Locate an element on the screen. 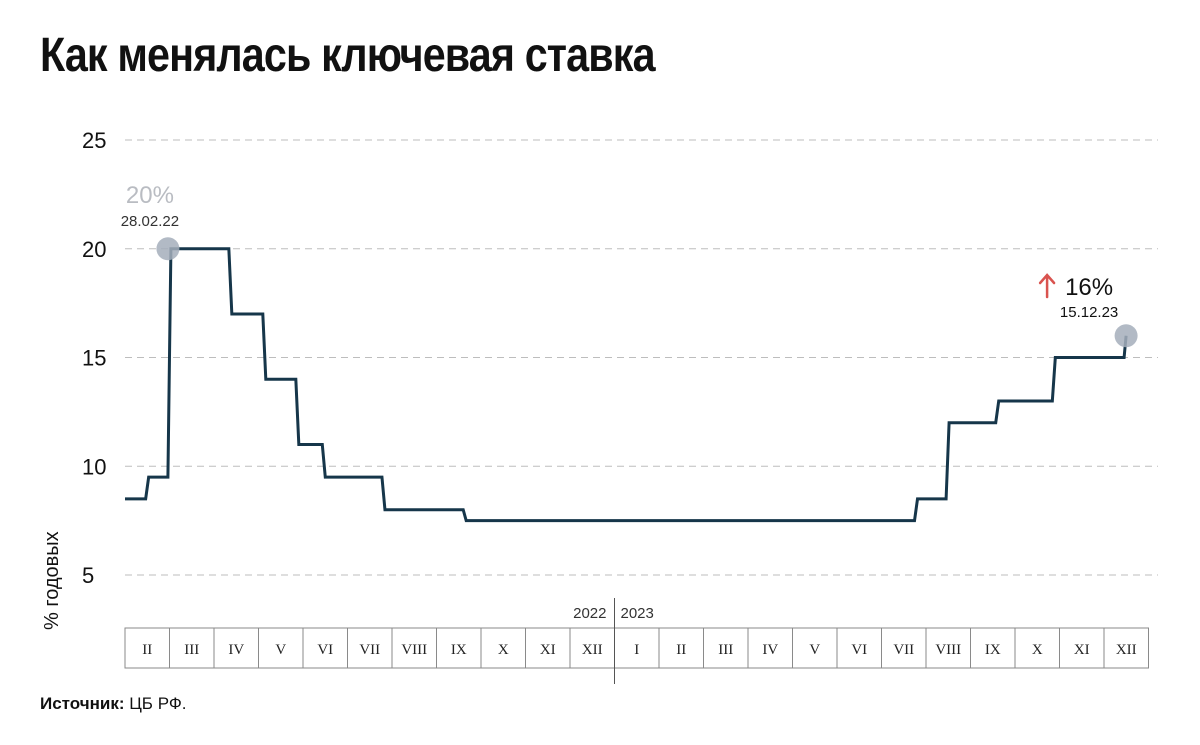 This screenshot has width=1200, height=745. y-tick-label: 25 is located at coordinates (94, 140).